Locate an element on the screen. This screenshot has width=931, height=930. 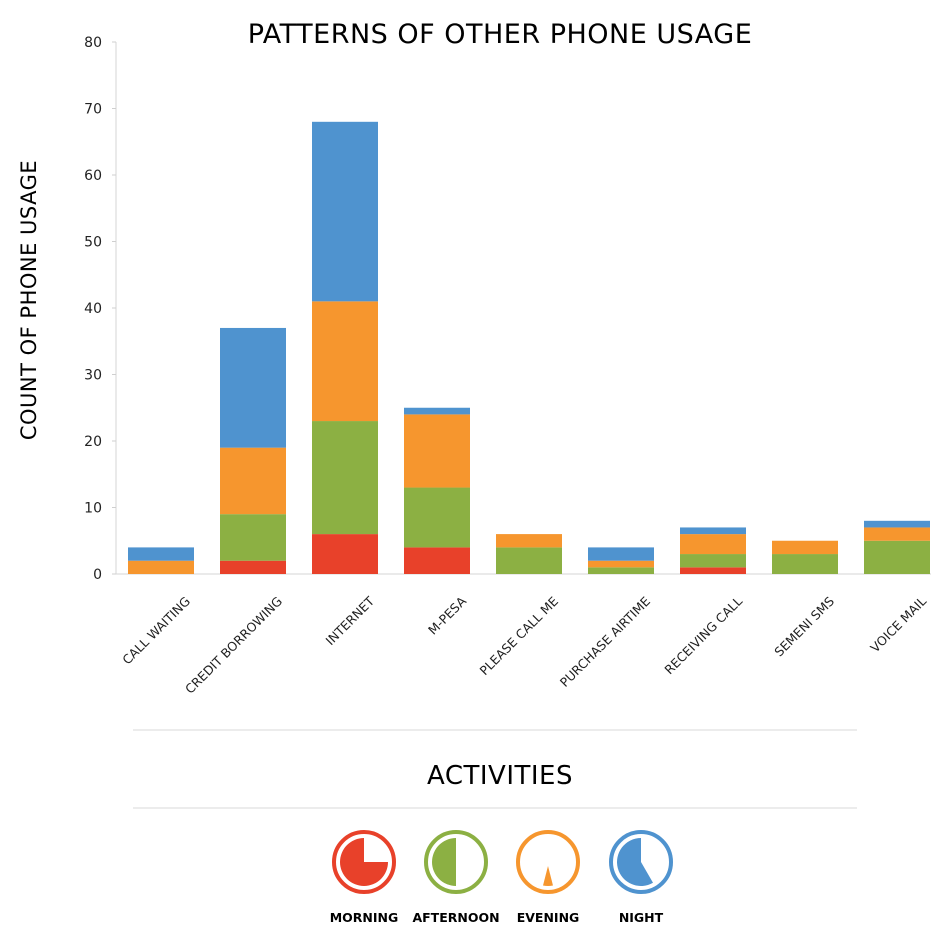
bar-afternoon-credit-borrowing is located at coordinates (253, 537).